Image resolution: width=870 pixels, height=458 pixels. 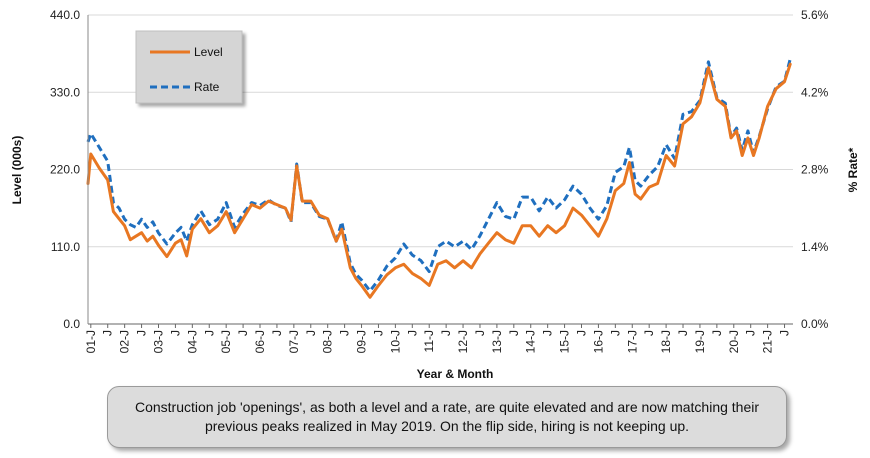 I want to click on left-y-tick-label: 330.0, so click(x=65, y=92).